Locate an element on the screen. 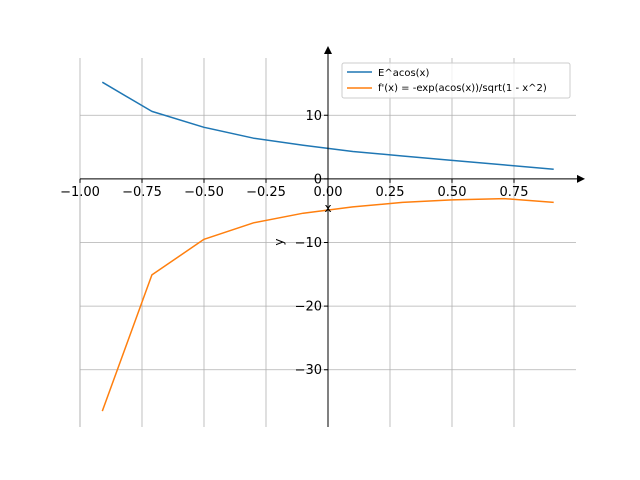 The width and height of the screenshot is (640, 480). y-tick-label-4: 10 is located at coordinates (313, 116).